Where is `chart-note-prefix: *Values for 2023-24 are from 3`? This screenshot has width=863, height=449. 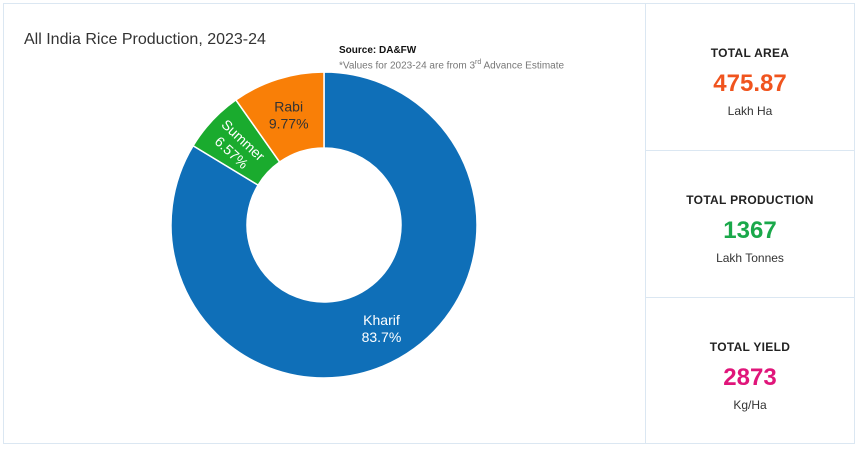
chart-note-prefix: *Values for 2023-24 are from 3 is located at coordinates (407, 66).